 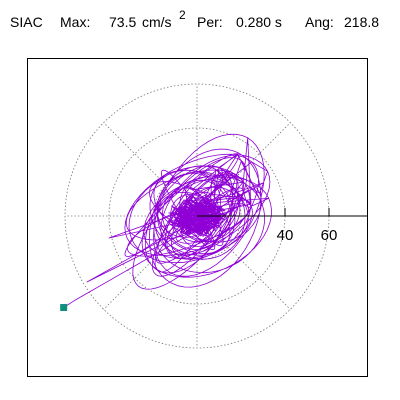 I want to click on trace-end-marker, so click(x=64, y=308).